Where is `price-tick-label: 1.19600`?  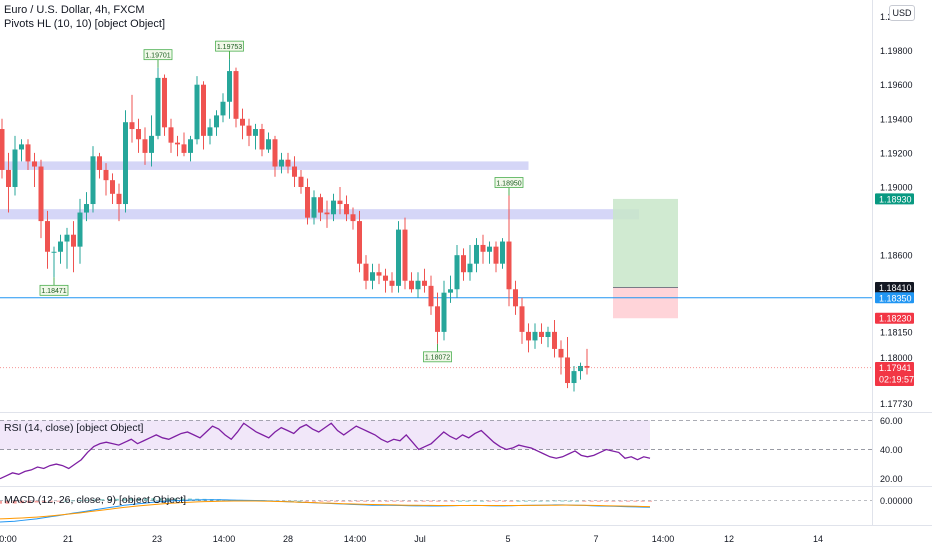 price-tick-label: 1.19600 is located at coordinates (896, 85).